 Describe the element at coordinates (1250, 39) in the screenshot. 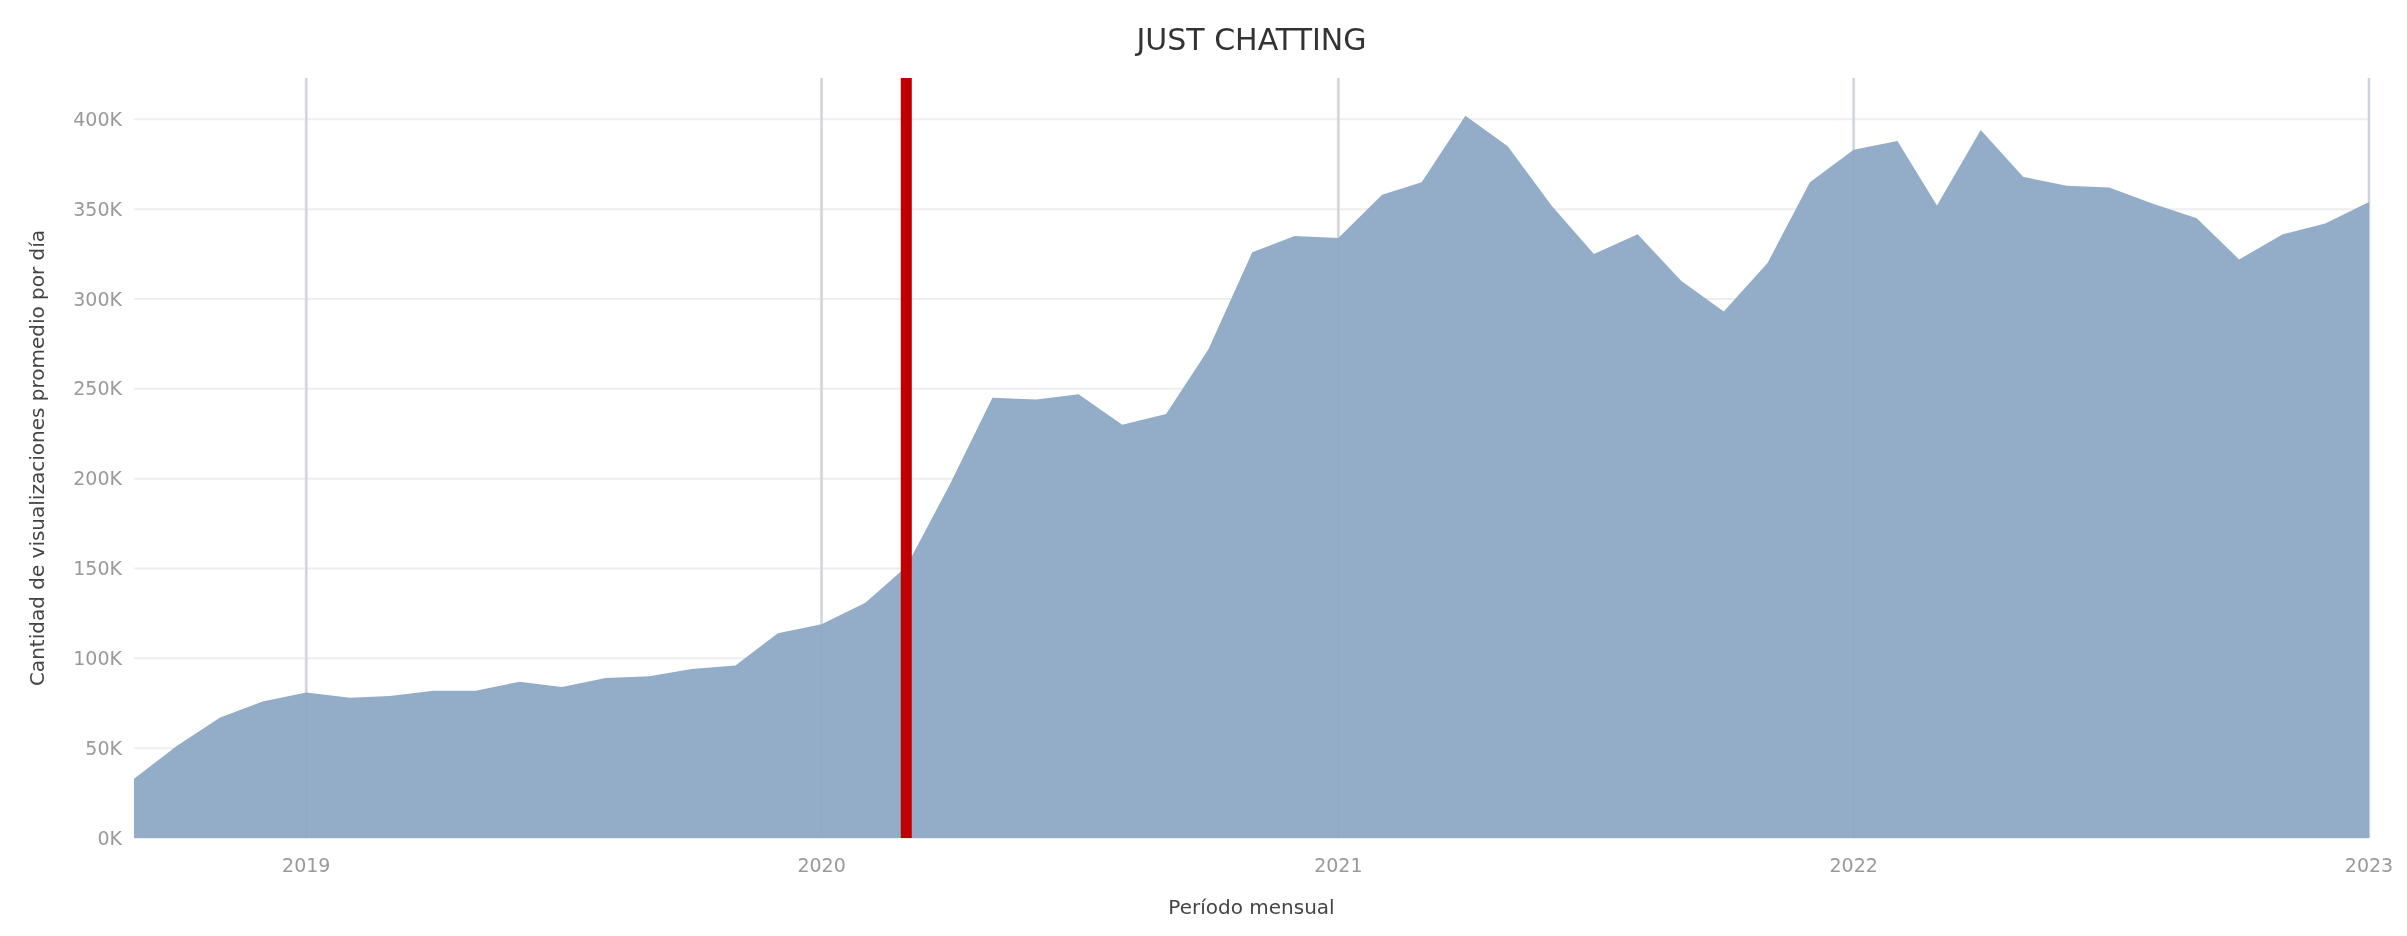

I see `chart-title: JUST CHATTING` at that location.